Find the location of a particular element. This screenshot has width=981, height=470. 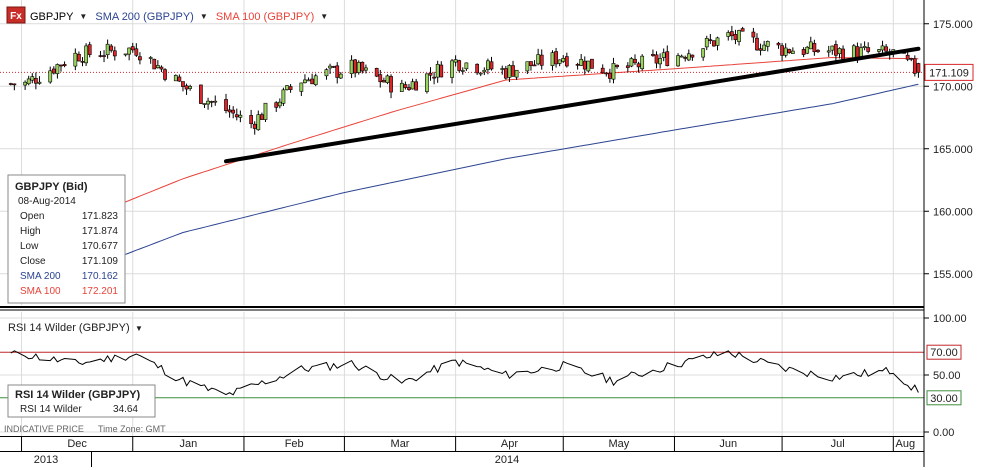

info-box-title: GBPJPY (Bid) is located at coordinates (51, 187).